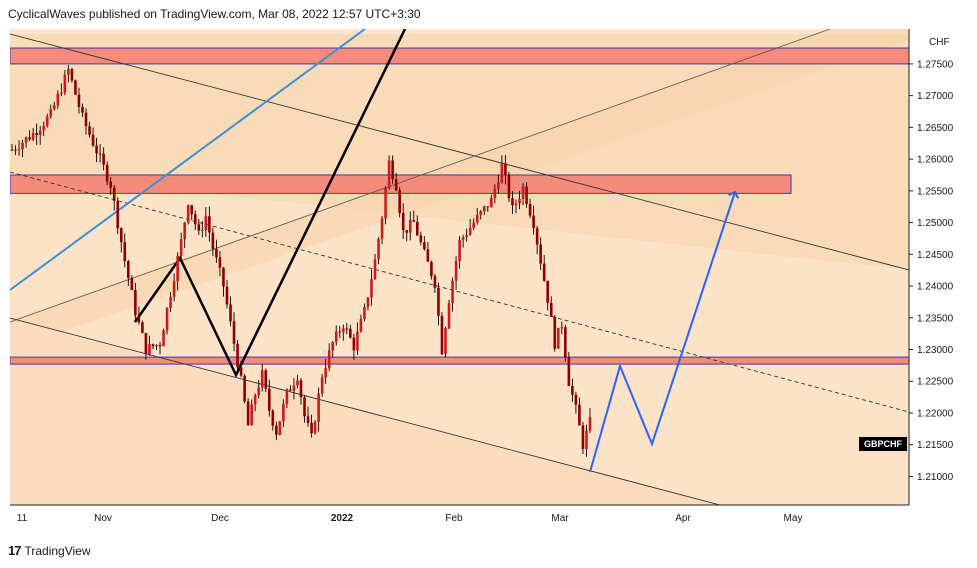 The height and width of the screenshot is (568, 977). Describe the element at coordinates (935, 445) in the screenshot. I see `y-tick-label: 1.21500` at that location.